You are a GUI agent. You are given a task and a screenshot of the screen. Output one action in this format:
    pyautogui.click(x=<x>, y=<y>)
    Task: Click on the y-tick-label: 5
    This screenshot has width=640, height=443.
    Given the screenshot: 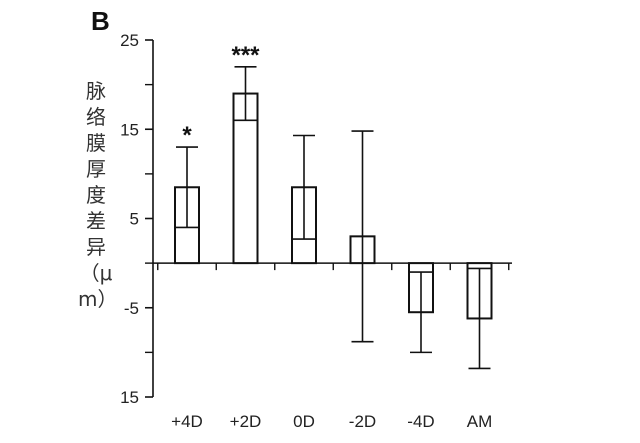 What is the action you would take?
    pyautogui.click(x=134, y=219)
    